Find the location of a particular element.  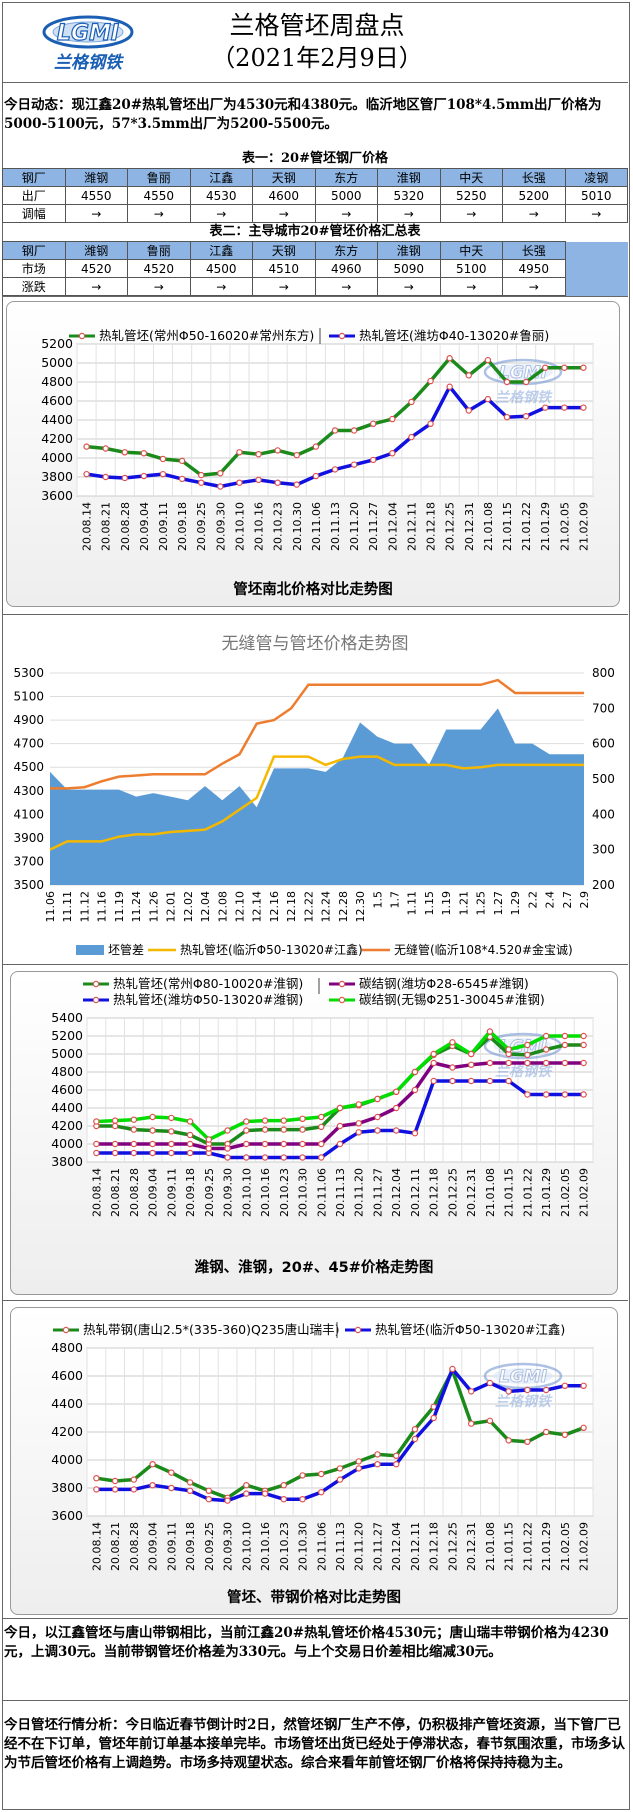

y-tick-label: 4600 is located at coordinates (57, 400).